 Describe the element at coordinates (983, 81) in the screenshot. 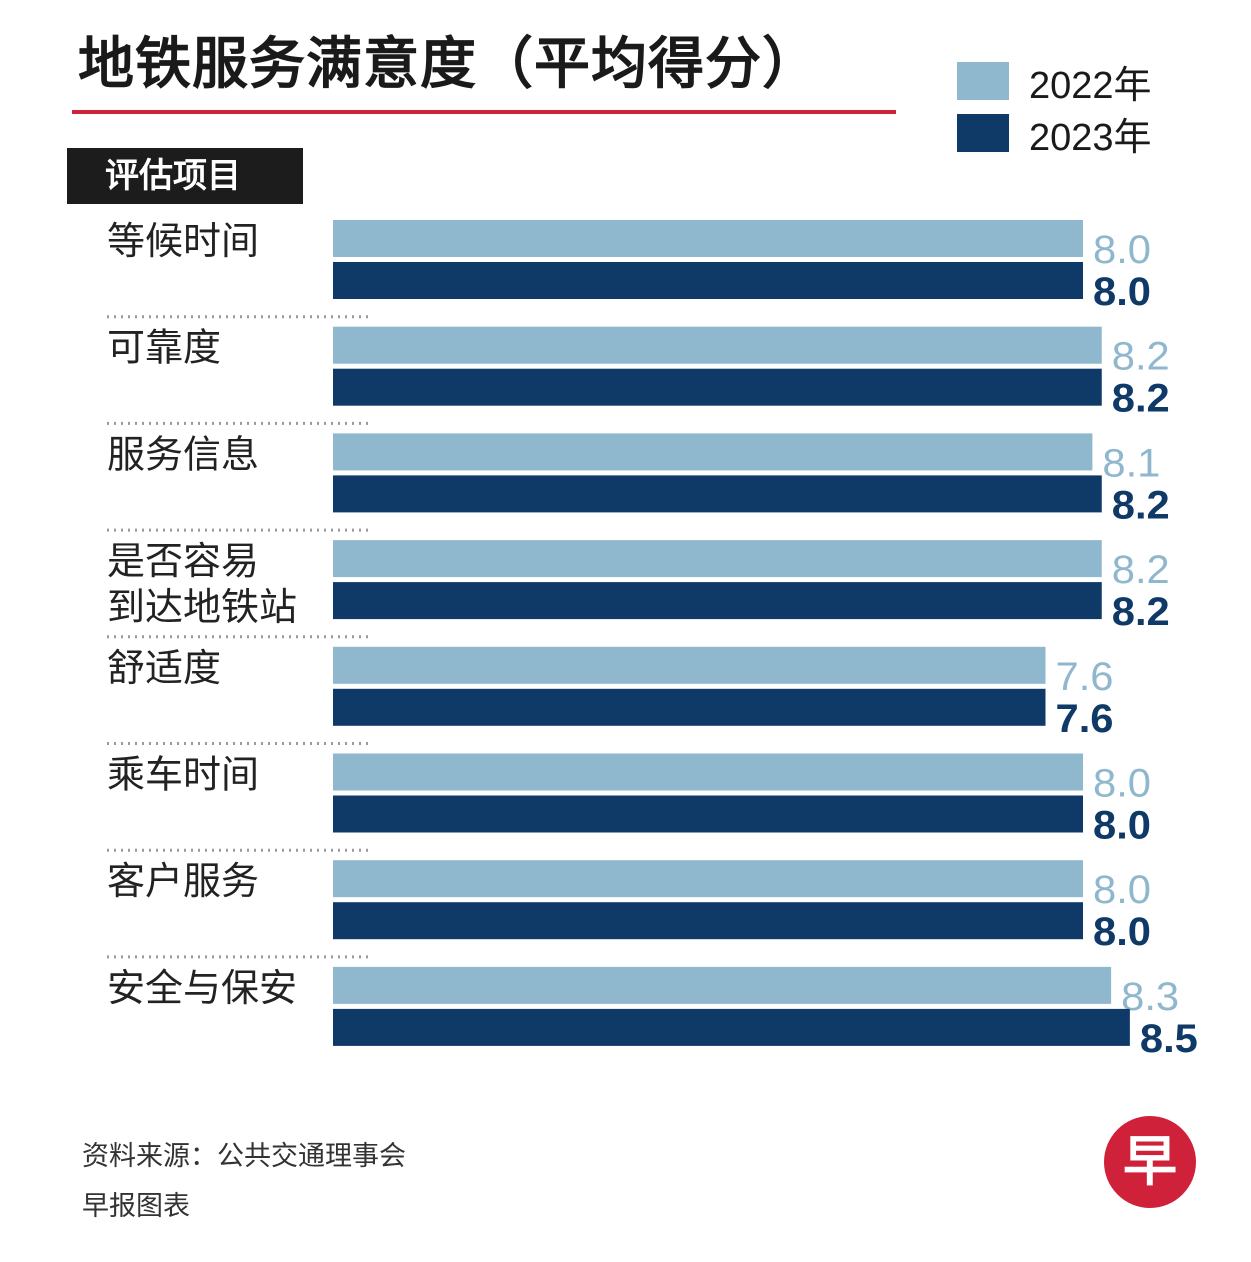

I see `legend-swatch-2022` at that location.